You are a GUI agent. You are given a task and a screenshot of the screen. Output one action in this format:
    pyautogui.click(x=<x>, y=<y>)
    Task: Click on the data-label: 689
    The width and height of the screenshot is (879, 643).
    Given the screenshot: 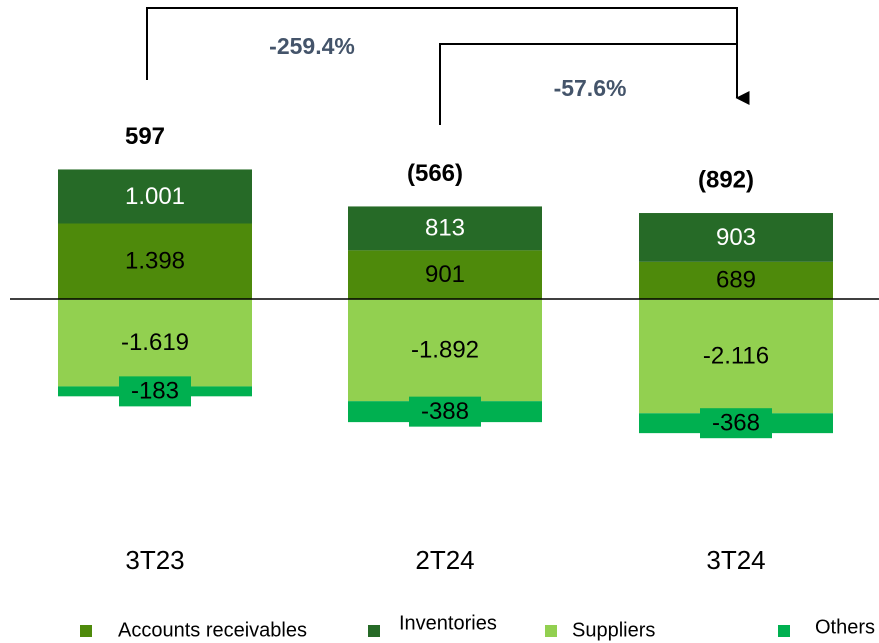 What is the action you would take?
    pyautogui.click(x=736, y=280)
    